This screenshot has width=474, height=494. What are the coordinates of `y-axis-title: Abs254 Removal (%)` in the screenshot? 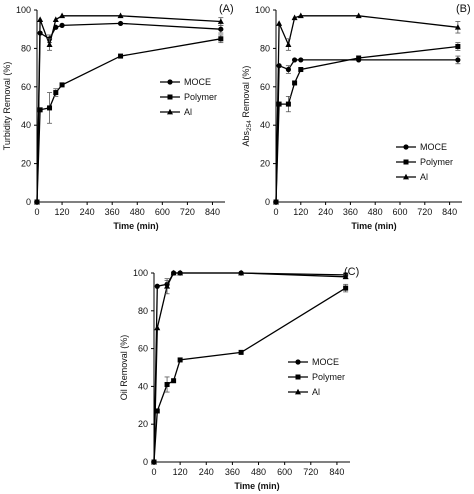 It's located at (247, 106).